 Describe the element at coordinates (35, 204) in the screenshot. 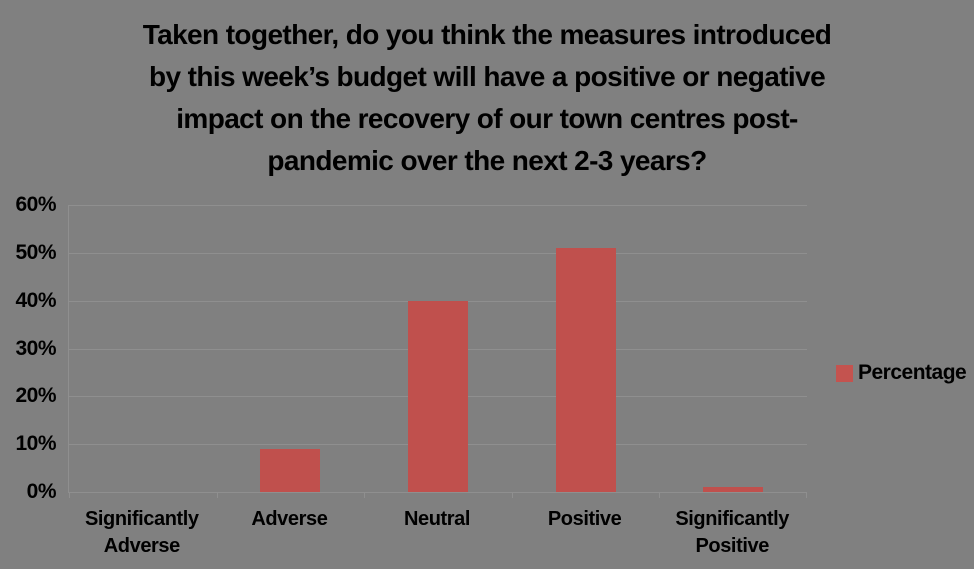

I see `y-tick-label: 60%` at that location.